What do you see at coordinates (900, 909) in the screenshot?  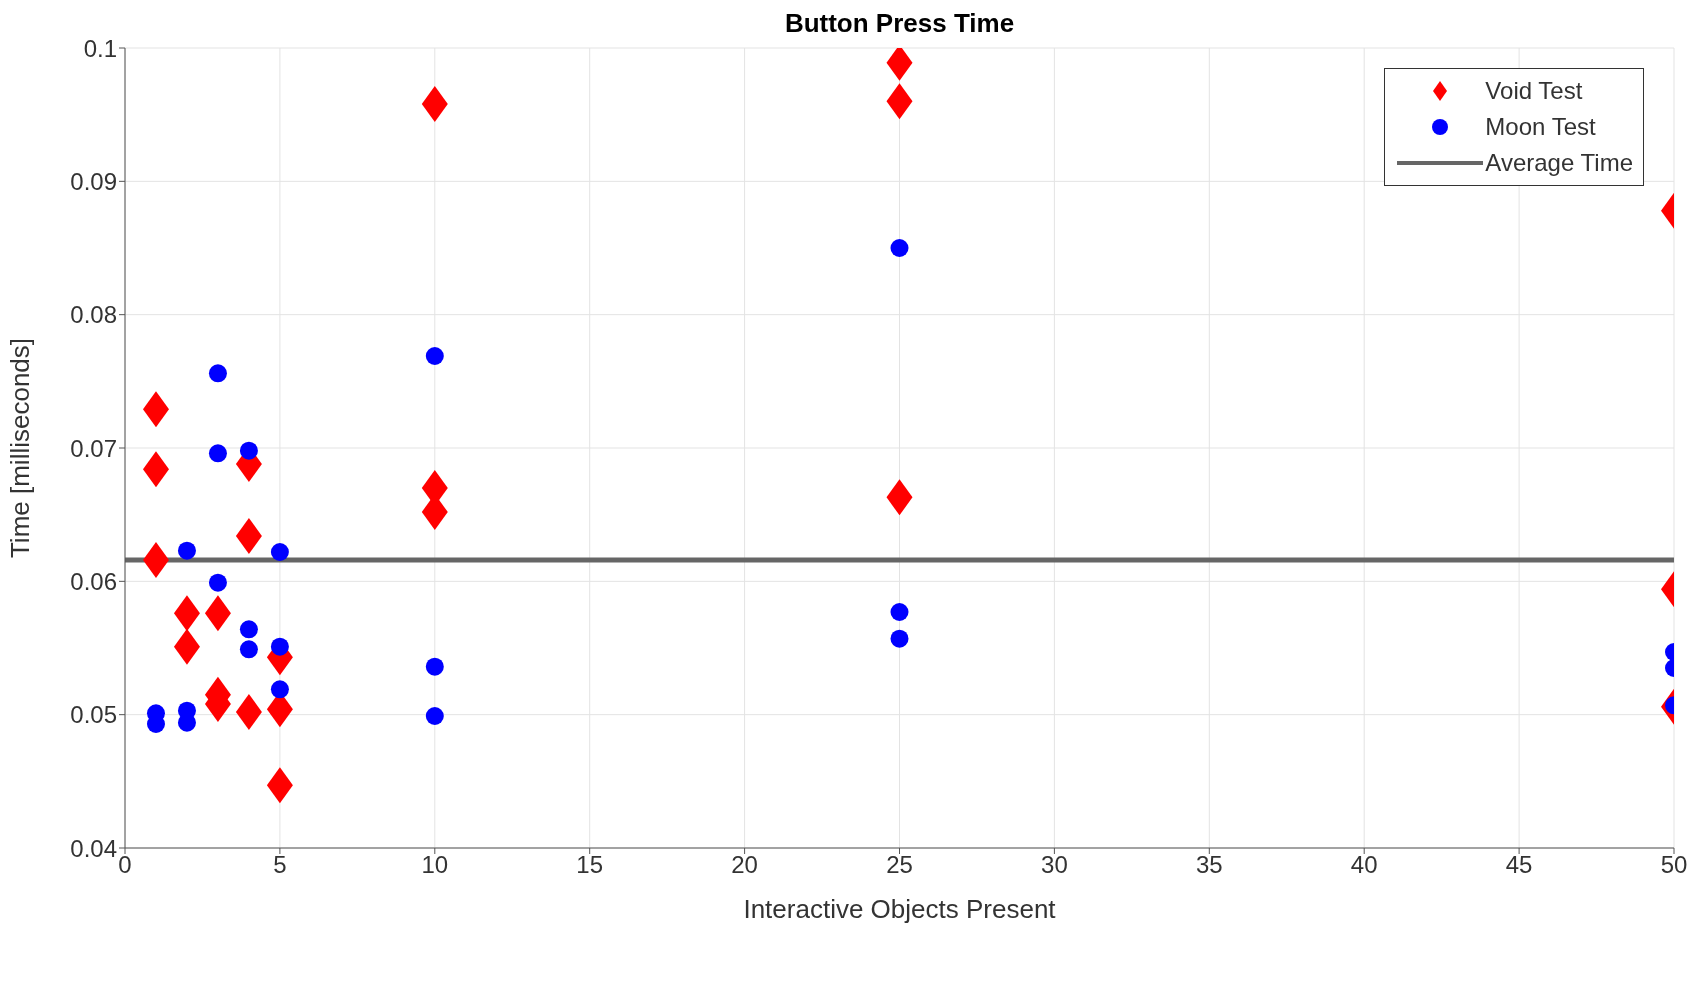 I see `x-axis-title: Interactive Objects Present` at bounding box center [900, 909].